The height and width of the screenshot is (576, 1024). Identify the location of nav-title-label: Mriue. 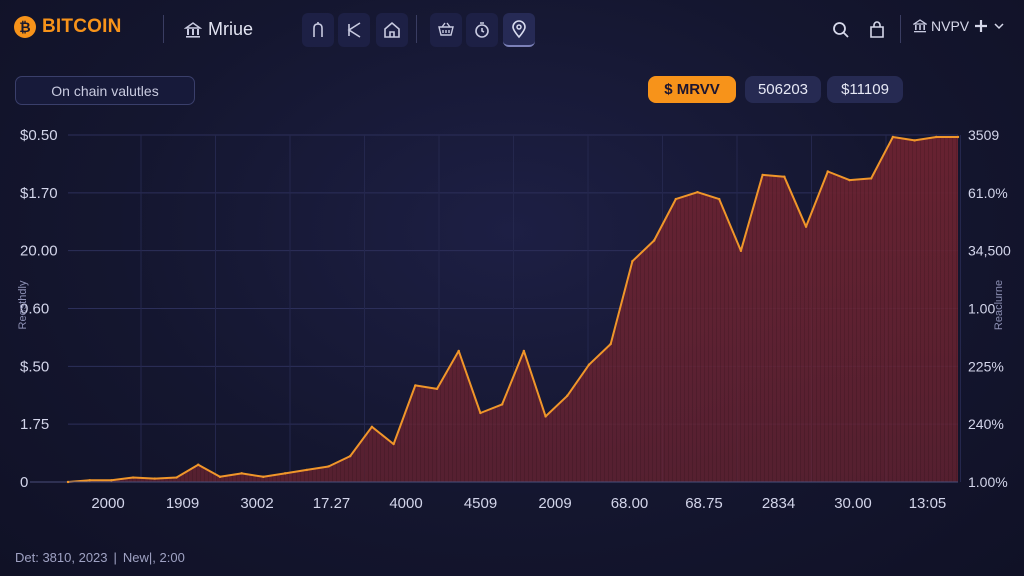
(231, 29).